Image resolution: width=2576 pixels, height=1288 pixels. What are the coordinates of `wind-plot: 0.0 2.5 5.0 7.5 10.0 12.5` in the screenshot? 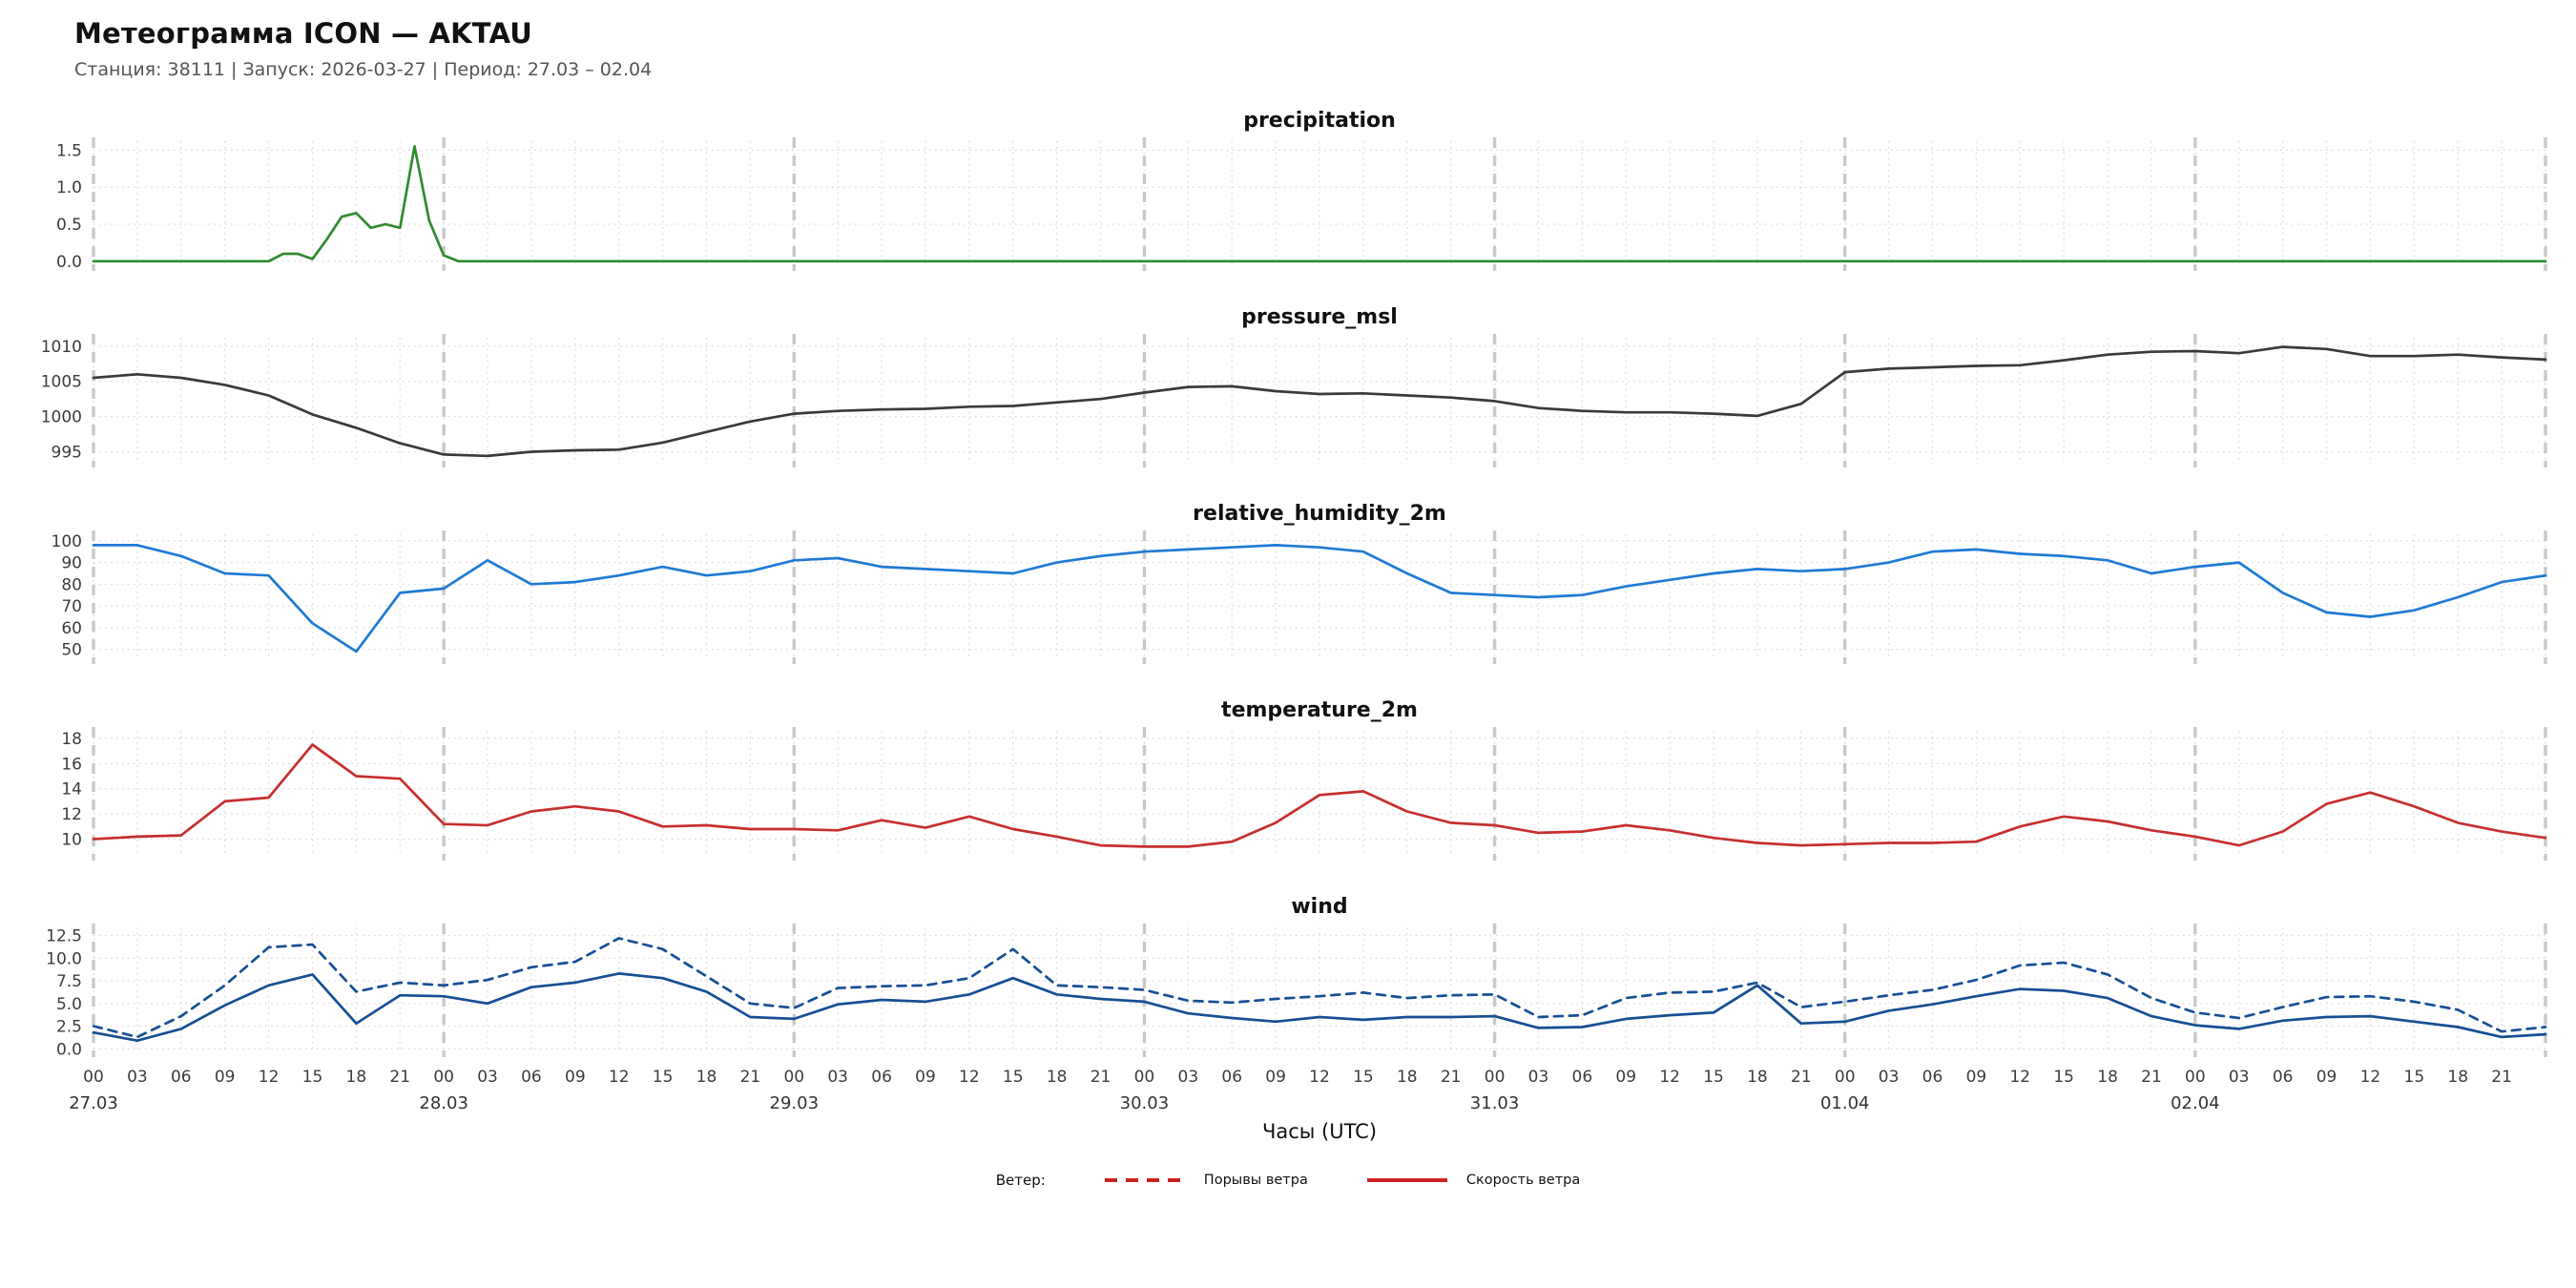 It's located at (1296, 991).